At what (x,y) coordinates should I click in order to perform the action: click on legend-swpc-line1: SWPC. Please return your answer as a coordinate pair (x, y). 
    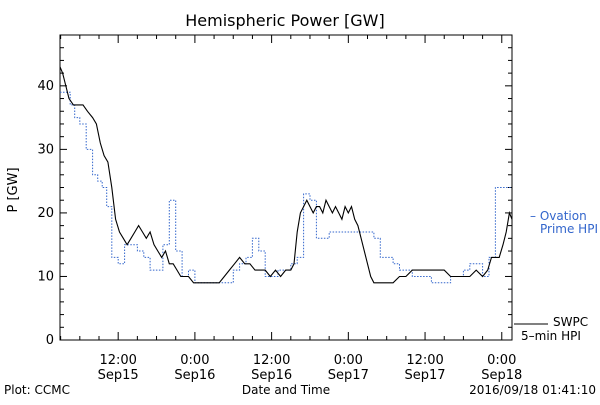
    Looking at the image, I should click on (570, 322).